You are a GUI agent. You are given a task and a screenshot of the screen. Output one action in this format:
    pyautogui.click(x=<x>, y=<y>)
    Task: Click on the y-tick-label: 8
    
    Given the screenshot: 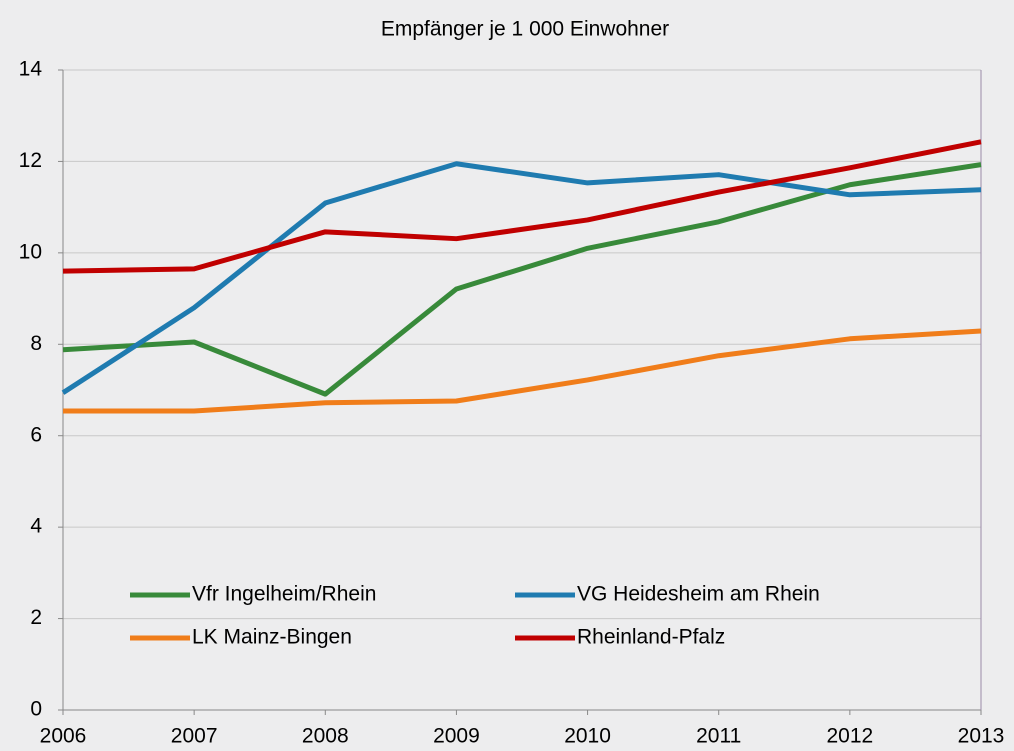 What is the action you would take?
    pyautogui.click(x=36, y=343)
    